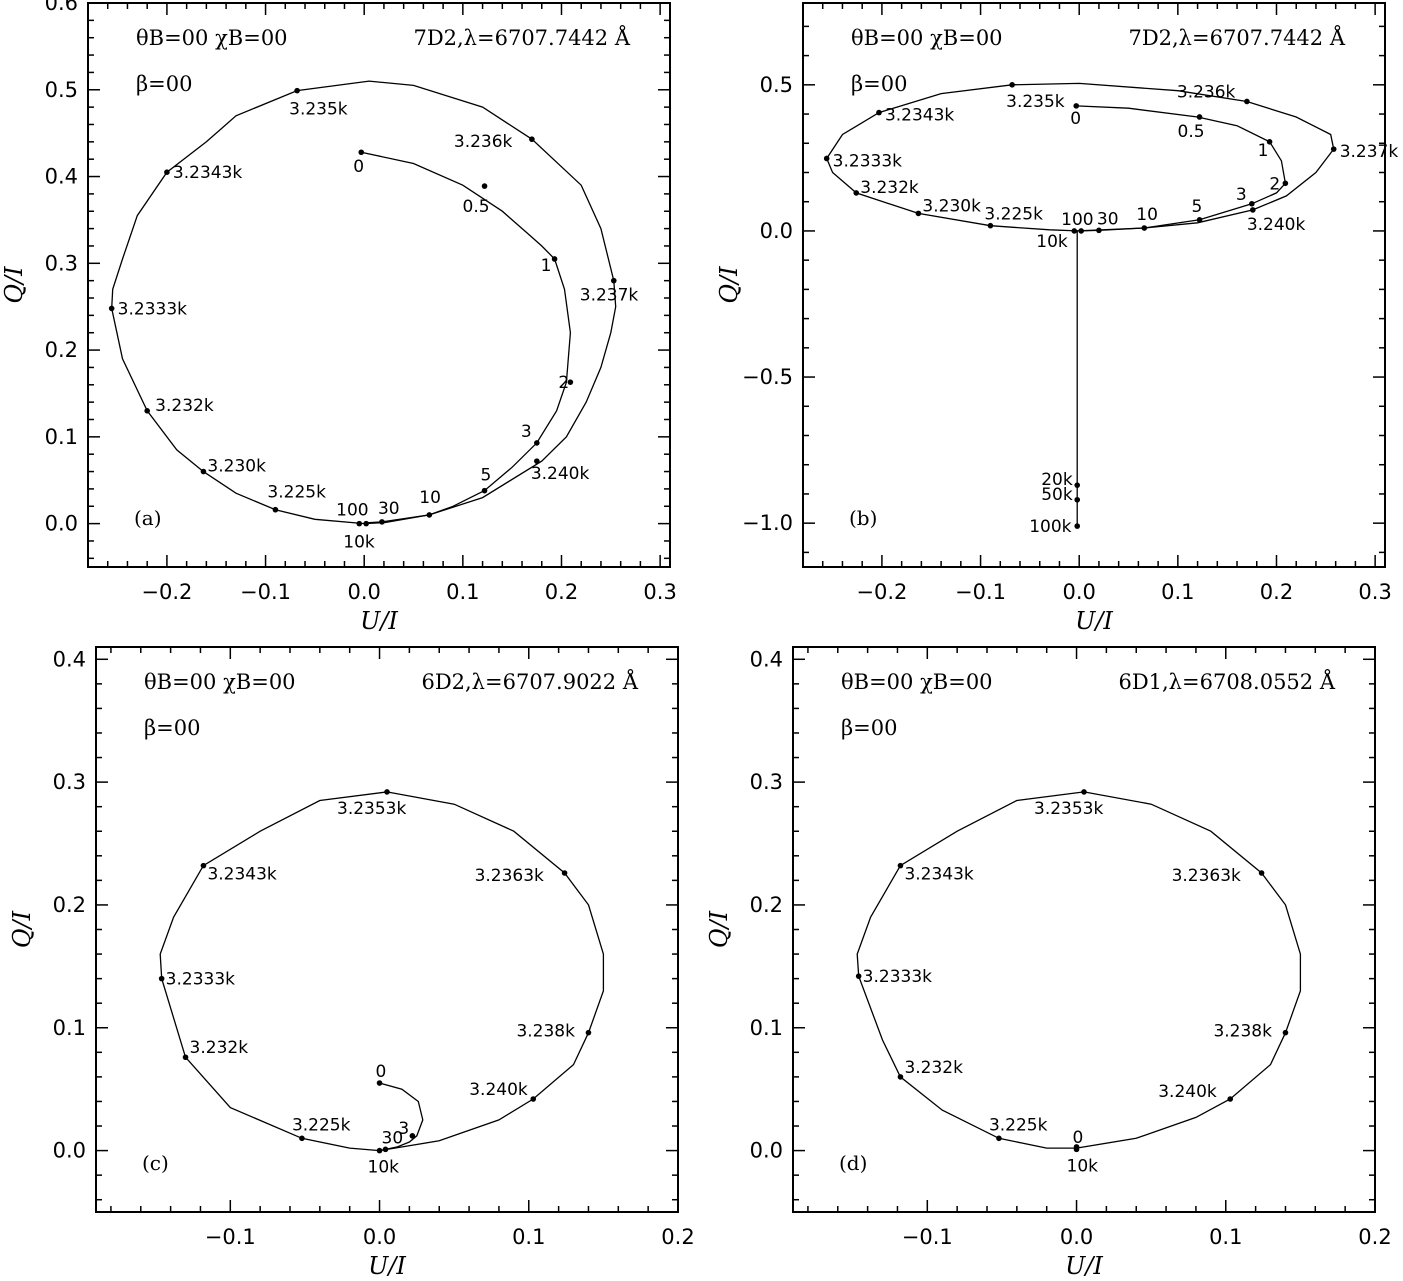 This screenshot has width=1403, height=1281. What do you see at coordinates (486, 476) in the screenshot?
I see `point-label: 5` at bounding box center [486, 476].